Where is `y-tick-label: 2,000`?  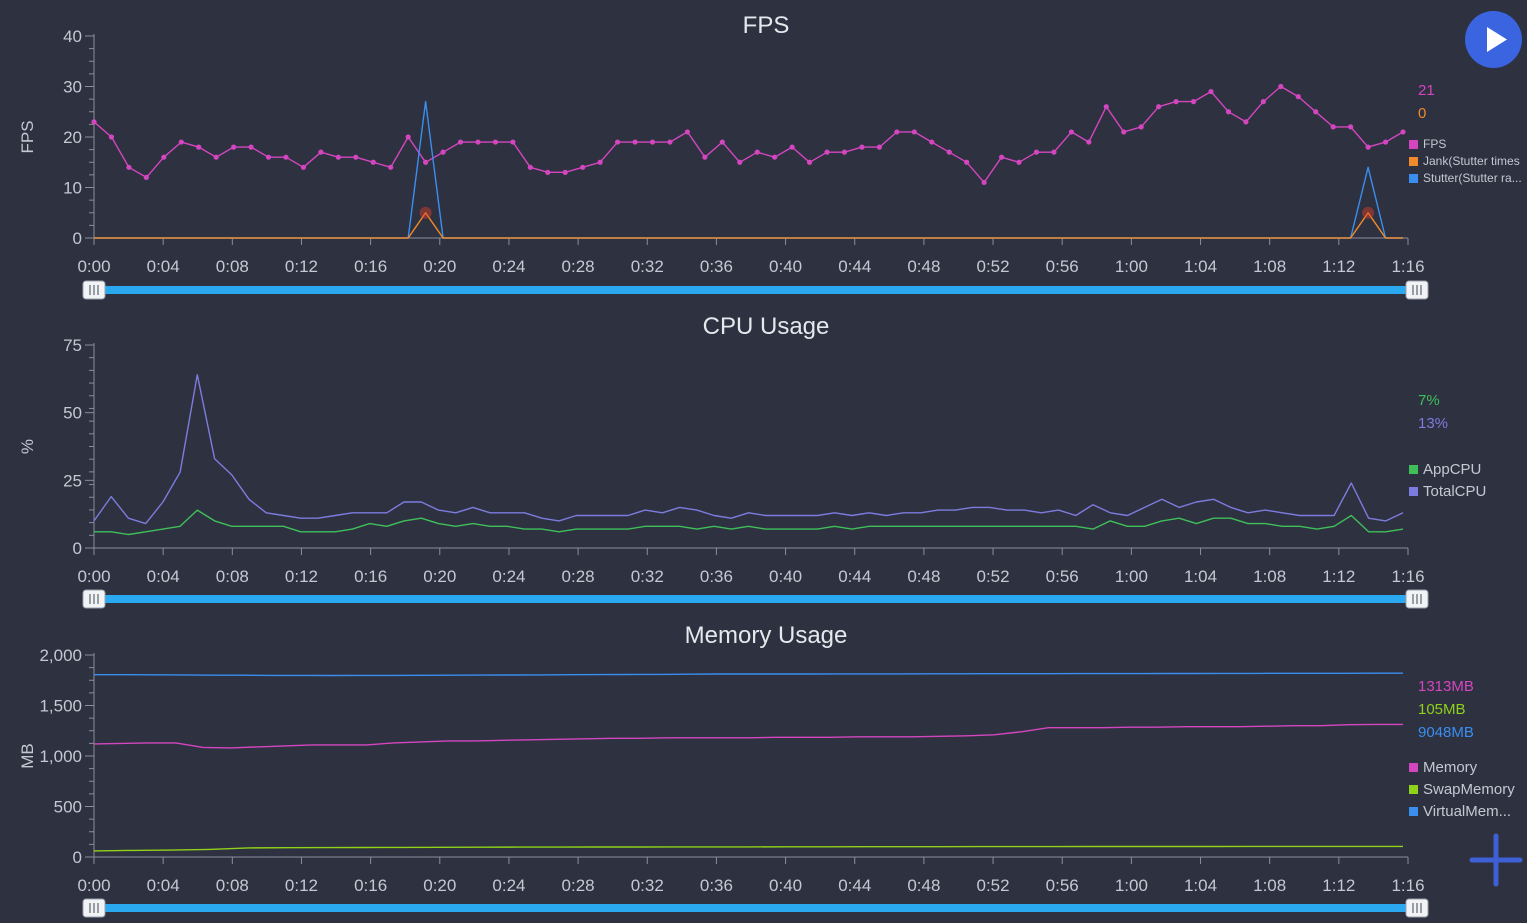
y-tick-label: 2,000 is located at coordinates (60, 655).